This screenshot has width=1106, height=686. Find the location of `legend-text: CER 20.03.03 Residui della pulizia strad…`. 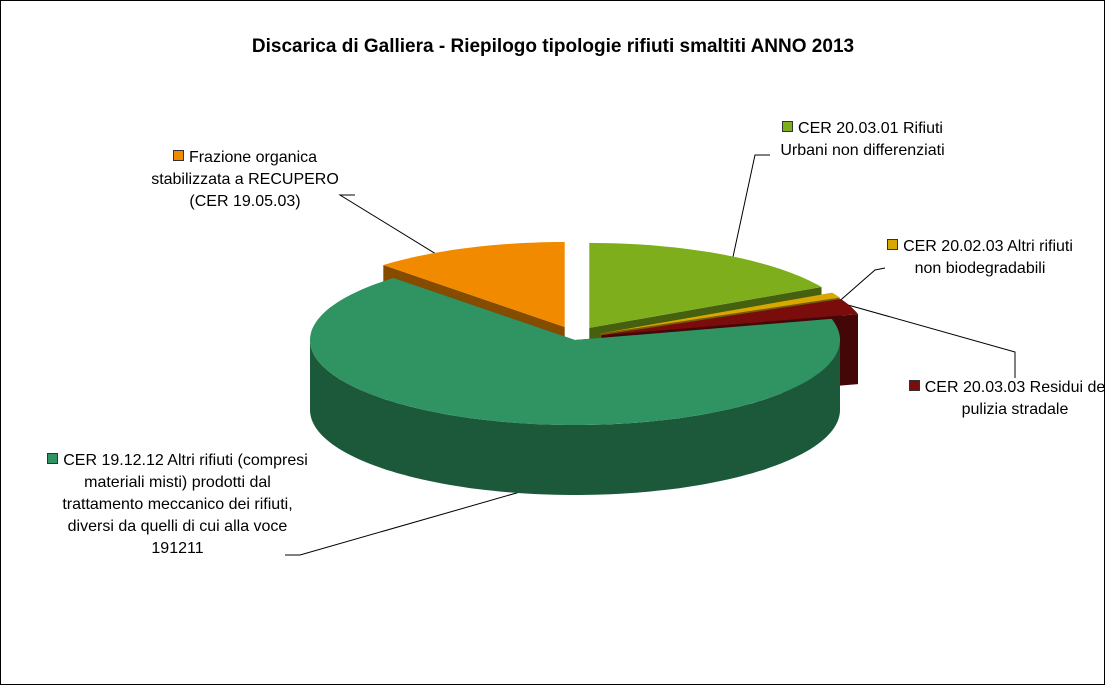

legend-text: CER 20.03.03 Residui della pulizia strad… is located at coordinates (1015, 398).